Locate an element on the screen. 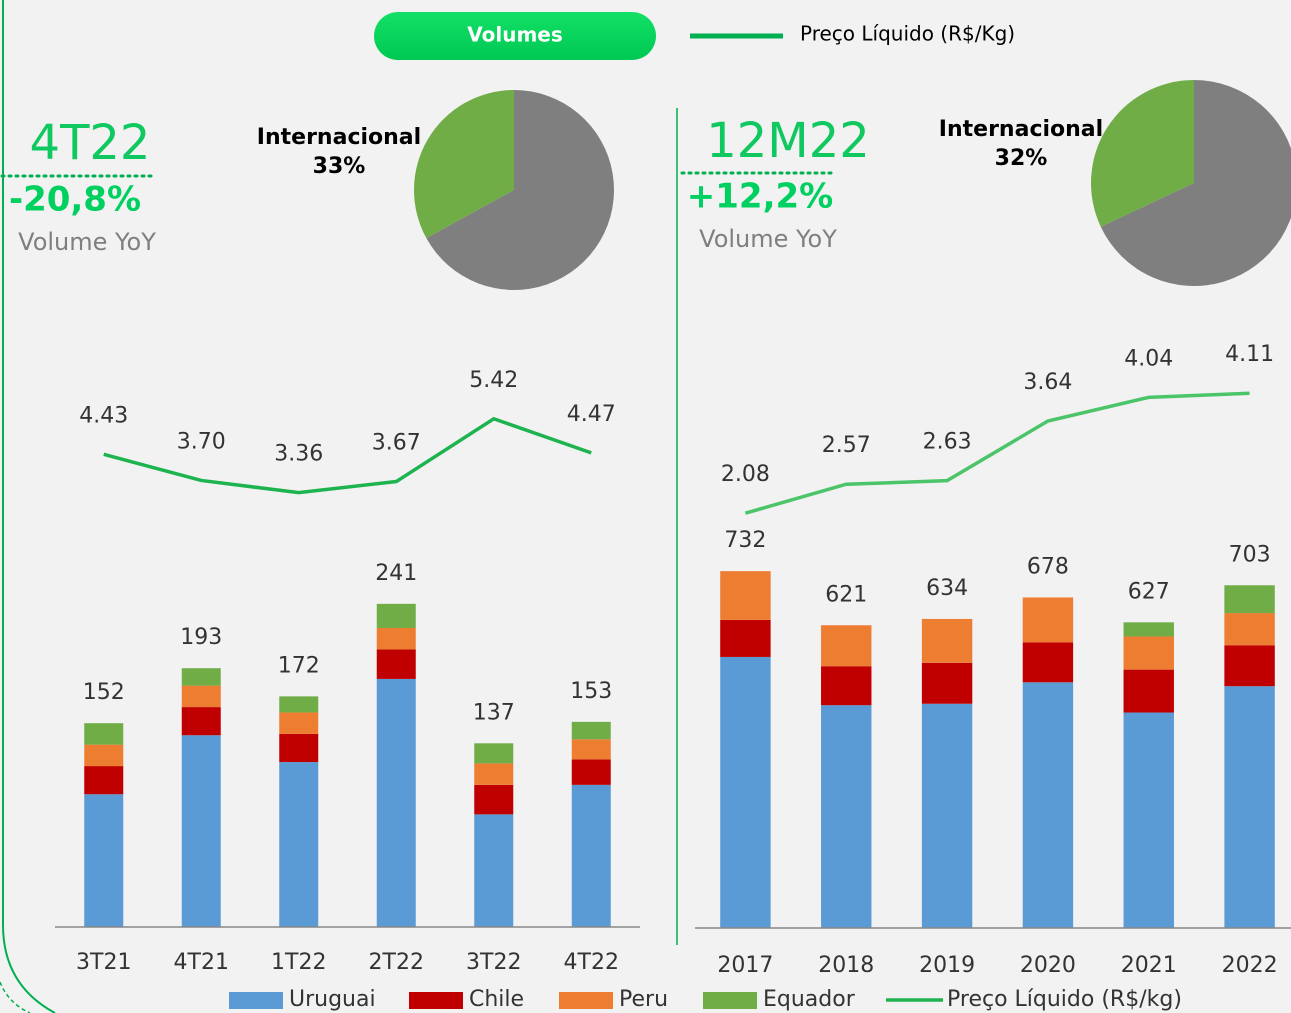 This screenshot has height=1013, width=1291. x-tick-label: 1T22 is located at coordinates (298, 962).